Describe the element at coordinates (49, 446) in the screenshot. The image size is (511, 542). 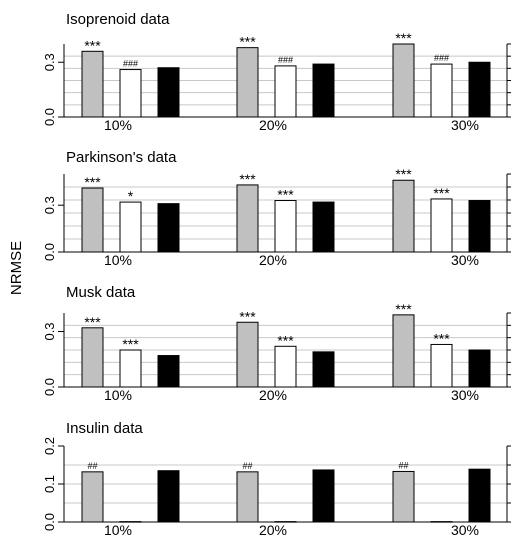
I see `y-tick-label: 0.2` at that location.